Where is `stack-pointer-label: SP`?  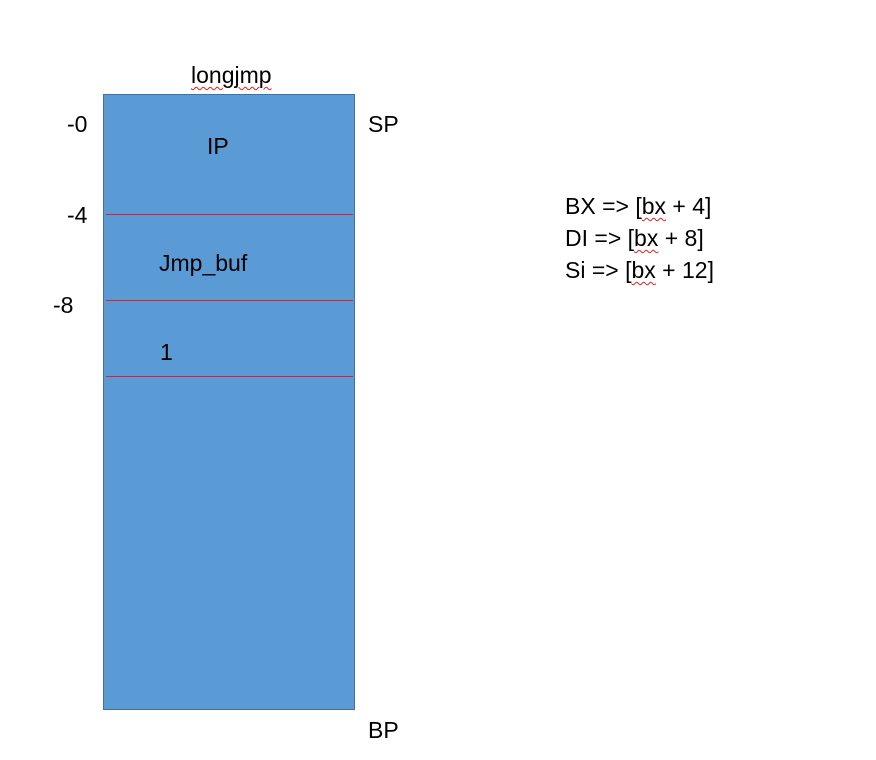
stack-pointer-label: SP is located at coordinates (383, 124).